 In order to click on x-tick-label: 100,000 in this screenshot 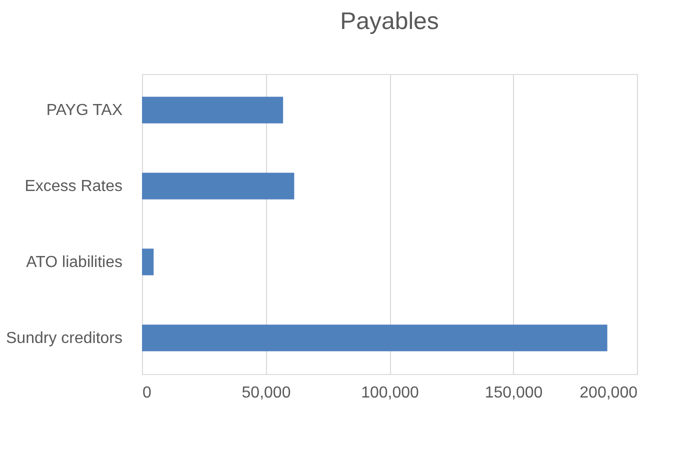, I will do `click(390, 393)`.